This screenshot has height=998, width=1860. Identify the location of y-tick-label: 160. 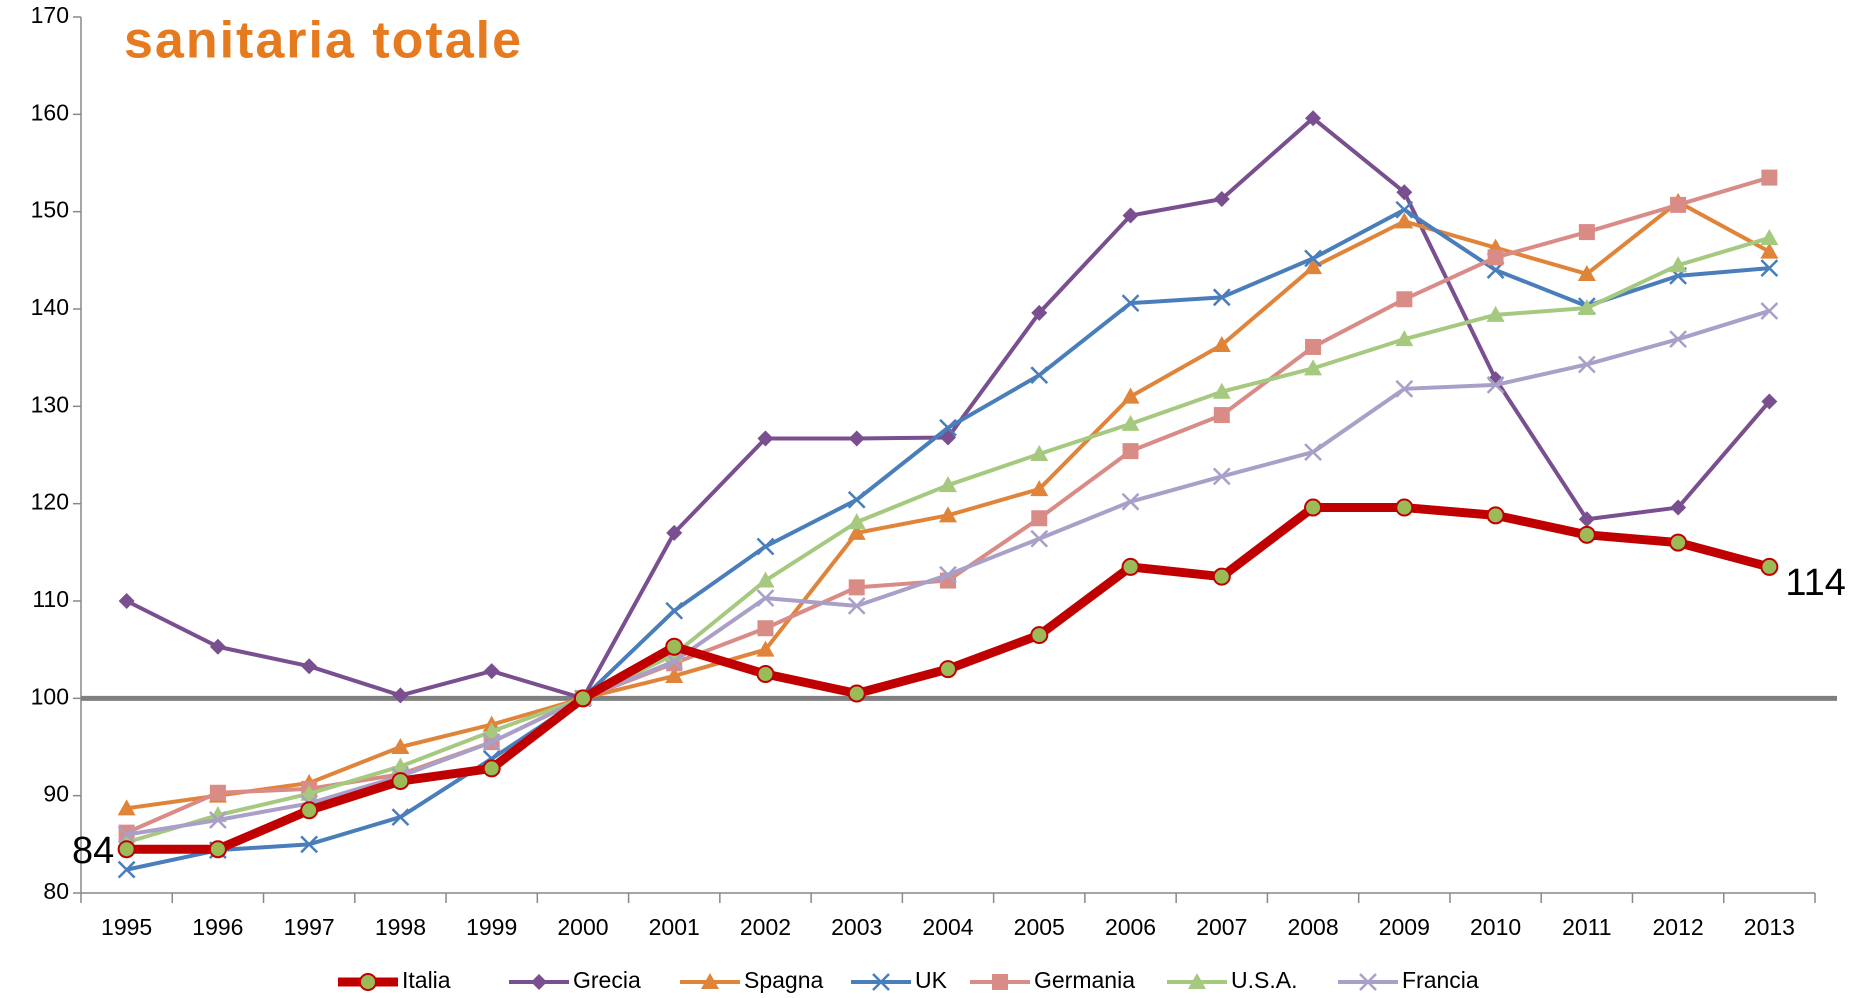
(50, 112).